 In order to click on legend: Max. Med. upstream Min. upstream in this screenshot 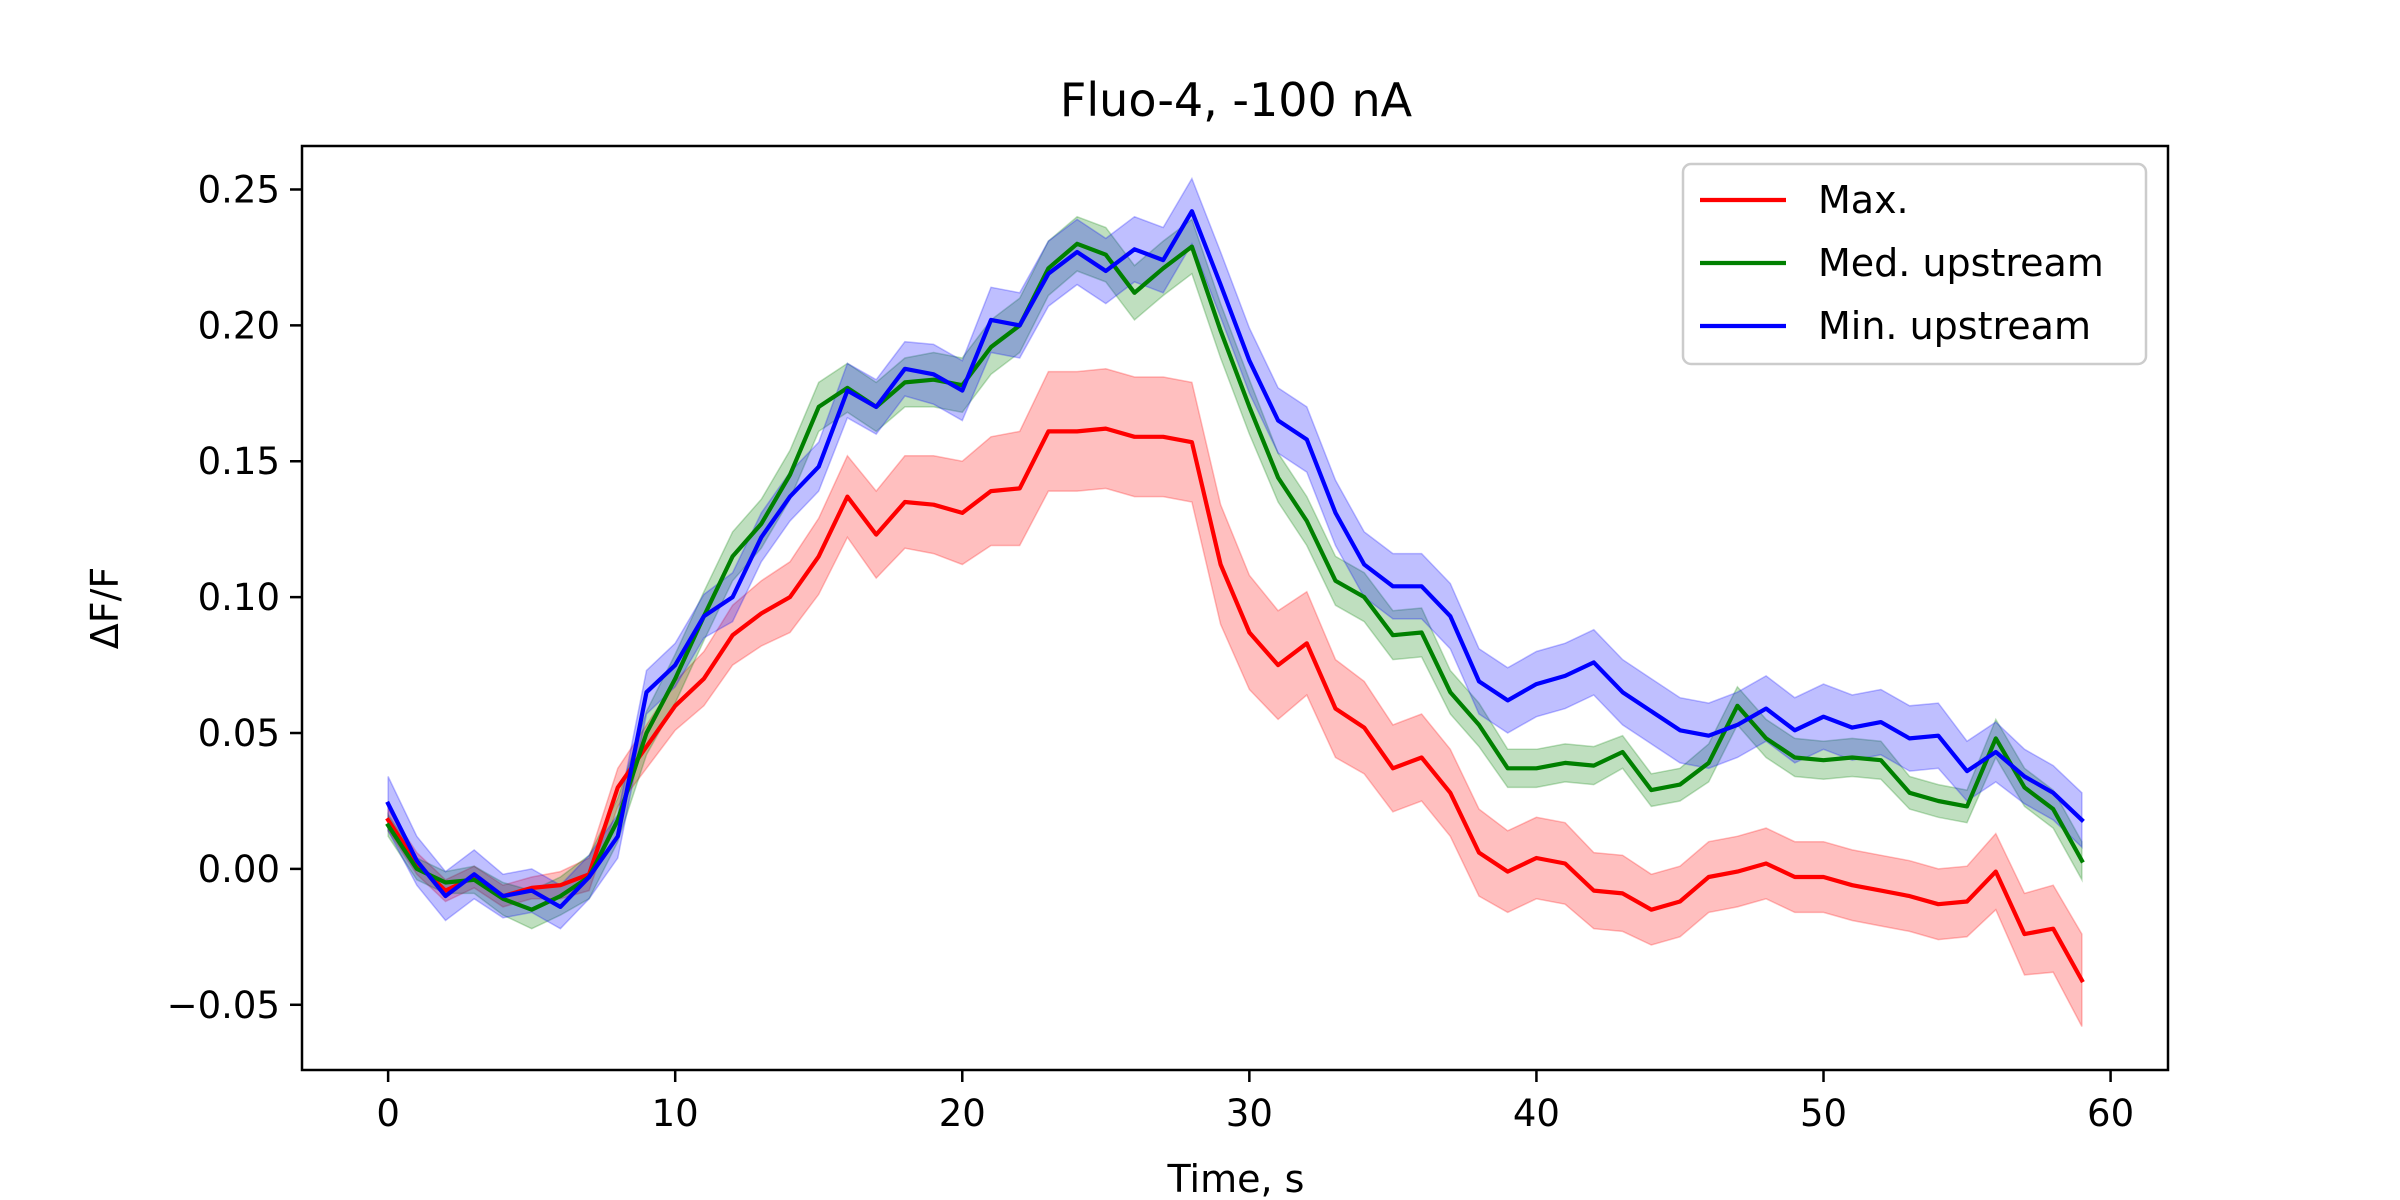, I will do `click(1914, 264)`.